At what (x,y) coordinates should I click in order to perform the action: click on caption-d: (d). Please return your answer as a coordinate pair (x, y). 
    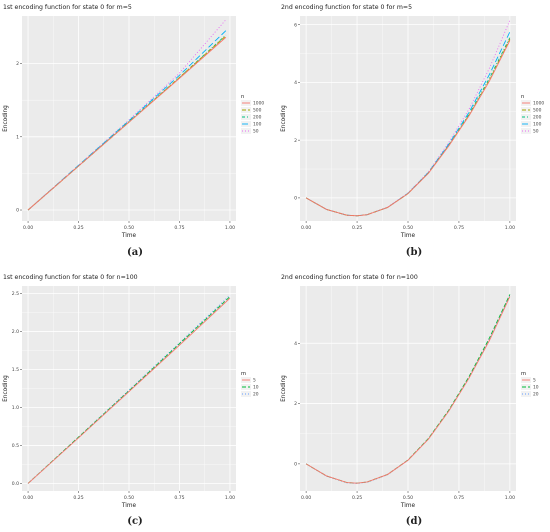
    Looking at the image, I should click on (414, 521).